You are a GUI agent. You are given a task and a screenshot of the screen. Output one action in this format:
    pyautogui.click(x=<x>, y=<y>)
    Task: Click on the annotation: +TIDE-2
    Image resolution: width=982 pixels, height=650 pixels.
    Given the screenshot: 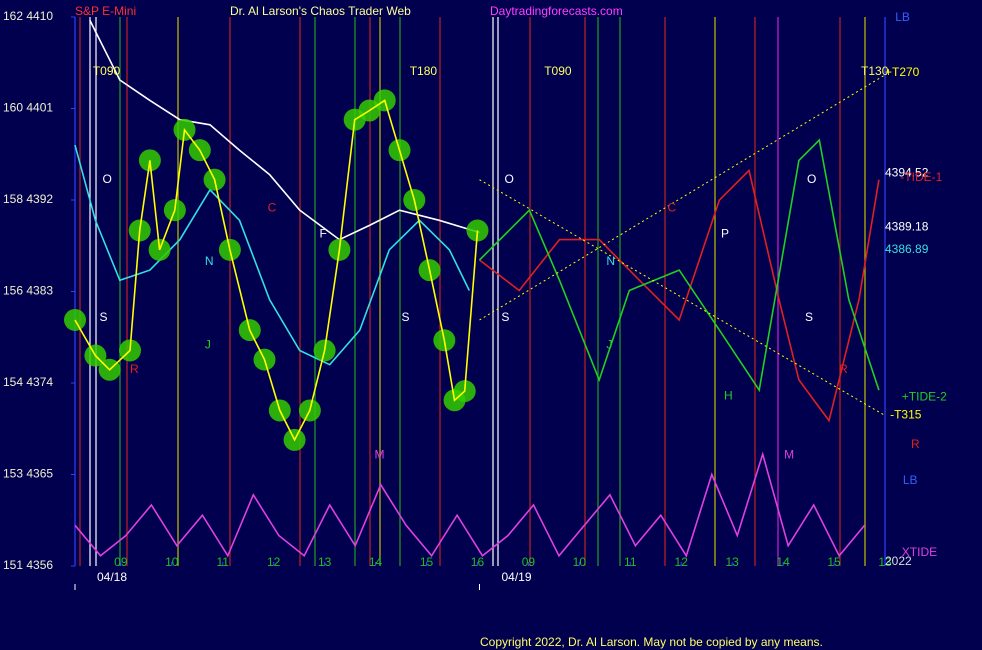 What is the action you would take?
    pyautogui.click(x=924, y=396)
    